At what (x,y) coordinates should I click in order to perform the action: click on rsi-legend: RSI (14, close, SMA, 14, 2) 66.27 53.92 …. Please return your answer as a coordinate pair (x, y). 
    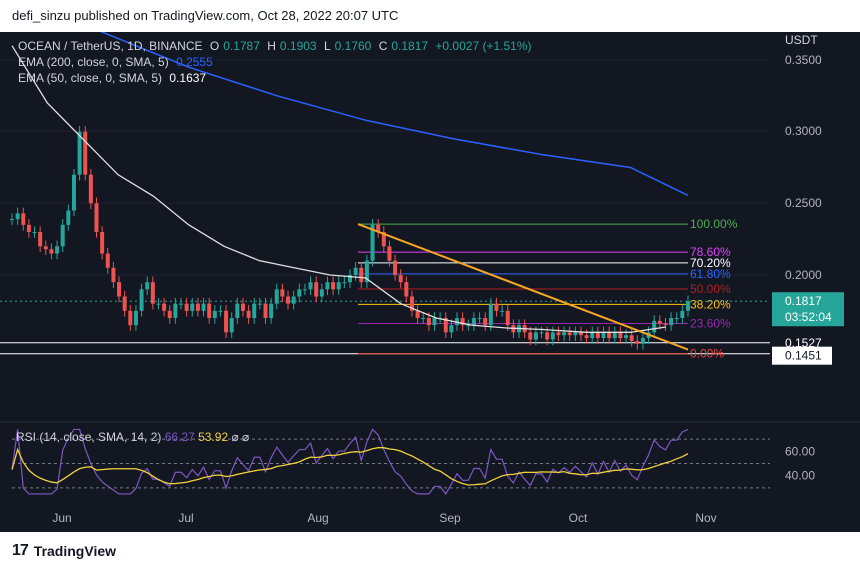
    Looking at the image, I should click on (132, 437).